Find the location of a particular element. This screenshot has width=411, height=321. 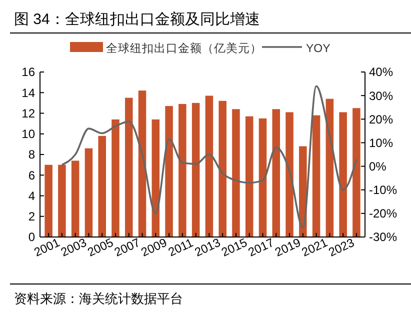

y2-tick-label: 30% is located at coordinates (381, 95).